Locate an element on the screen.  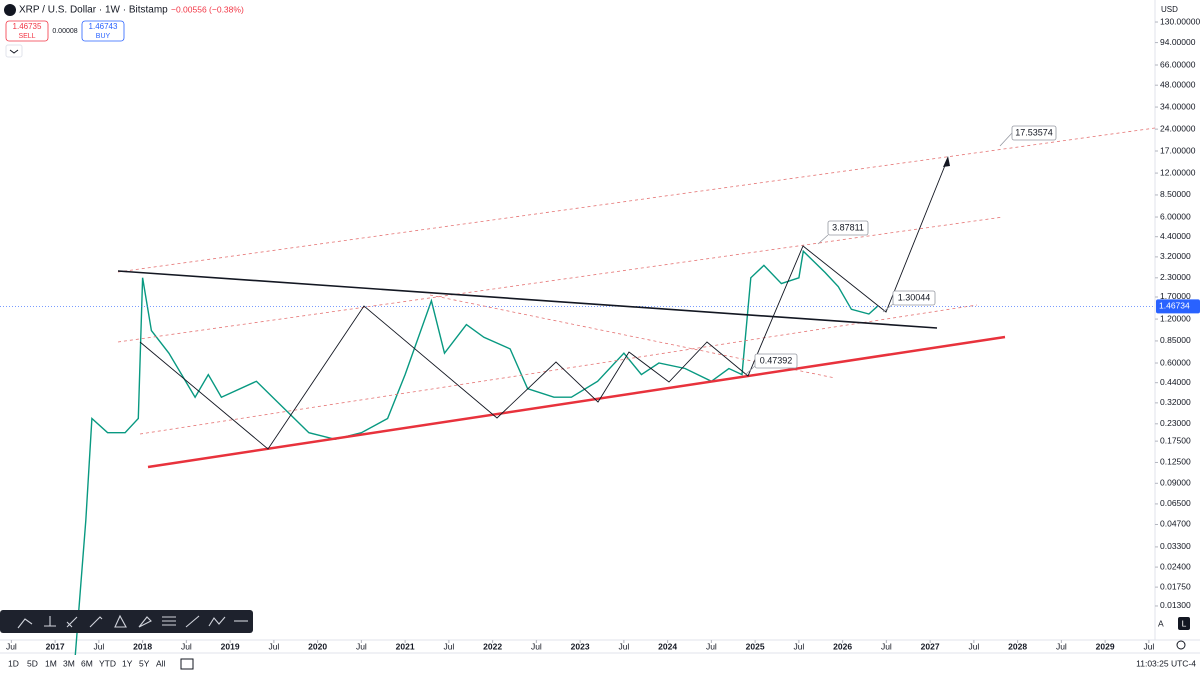
x-tick-label: 2028 is located at coordinates (1017, 646).